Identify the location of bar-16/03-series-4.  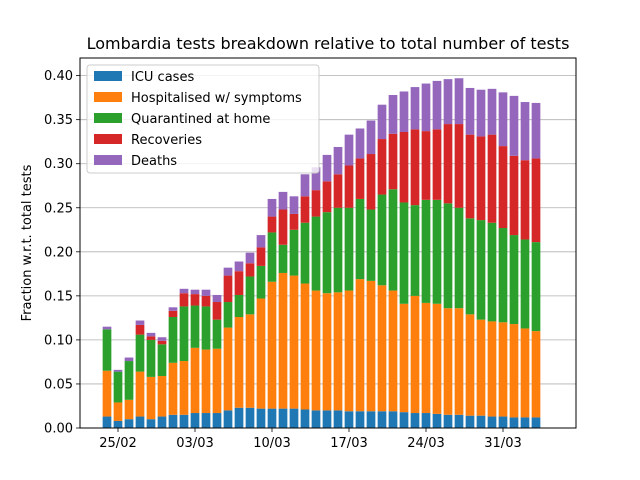
(338, 160).